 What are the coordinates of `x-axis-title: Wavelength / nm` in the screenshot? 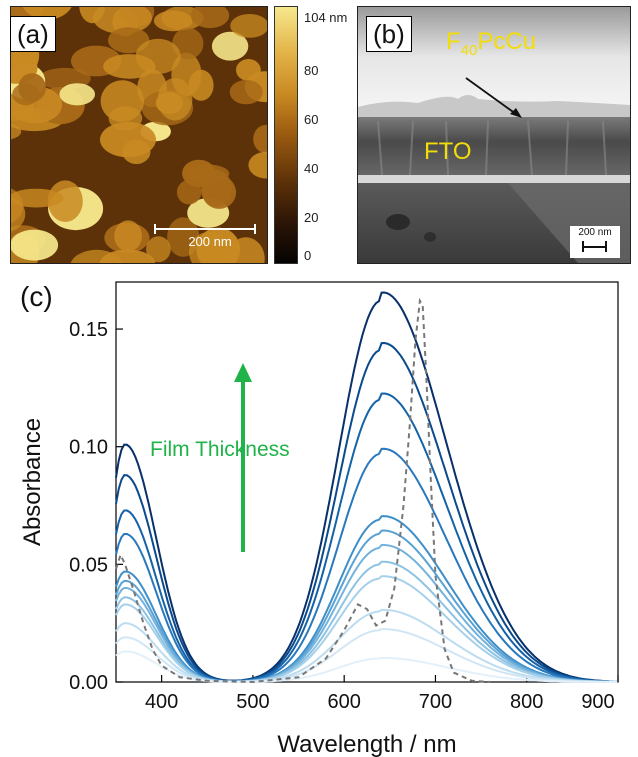 It's located at (366, 744).